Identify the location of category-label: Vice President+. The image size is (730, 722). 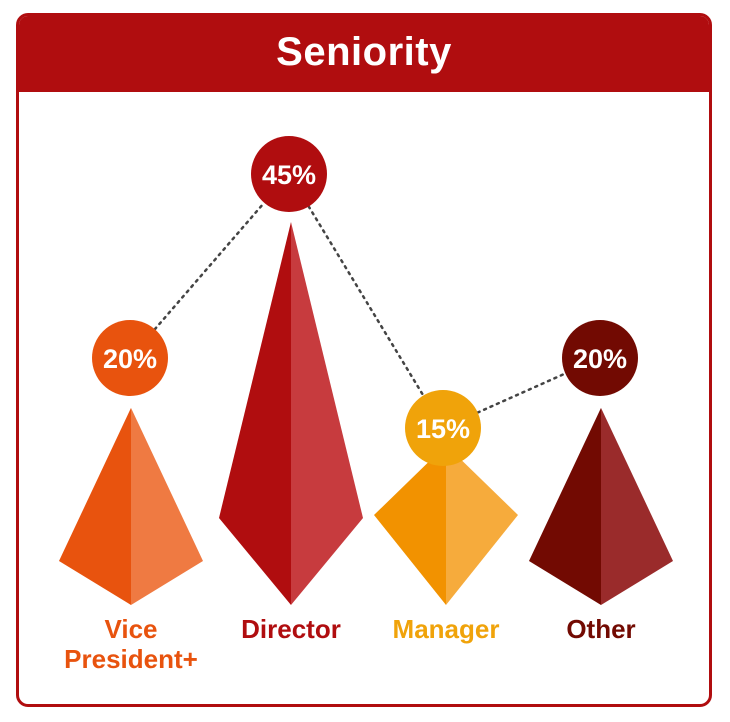
(131, 644).